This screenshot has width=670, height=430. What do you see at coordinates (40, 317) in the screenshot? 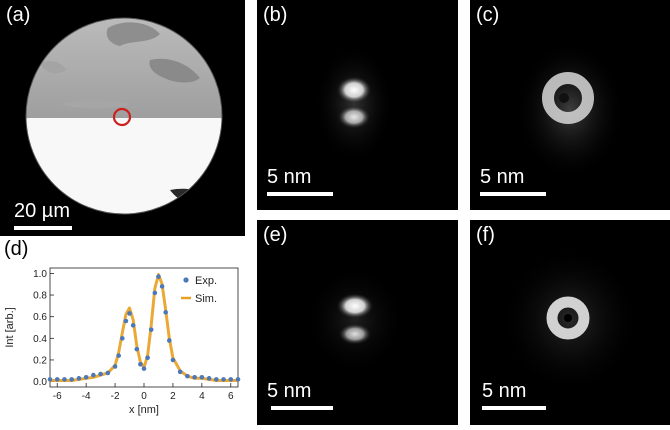
I see `y-tick-label: 0.6` at bounding box center [40, 317].